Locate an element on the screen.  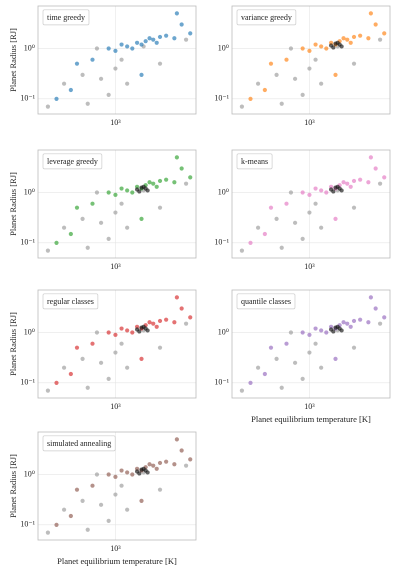
panel: 10⁻¹ 10⁰ 10³ variance greedy is located at coordinates (302, 66).